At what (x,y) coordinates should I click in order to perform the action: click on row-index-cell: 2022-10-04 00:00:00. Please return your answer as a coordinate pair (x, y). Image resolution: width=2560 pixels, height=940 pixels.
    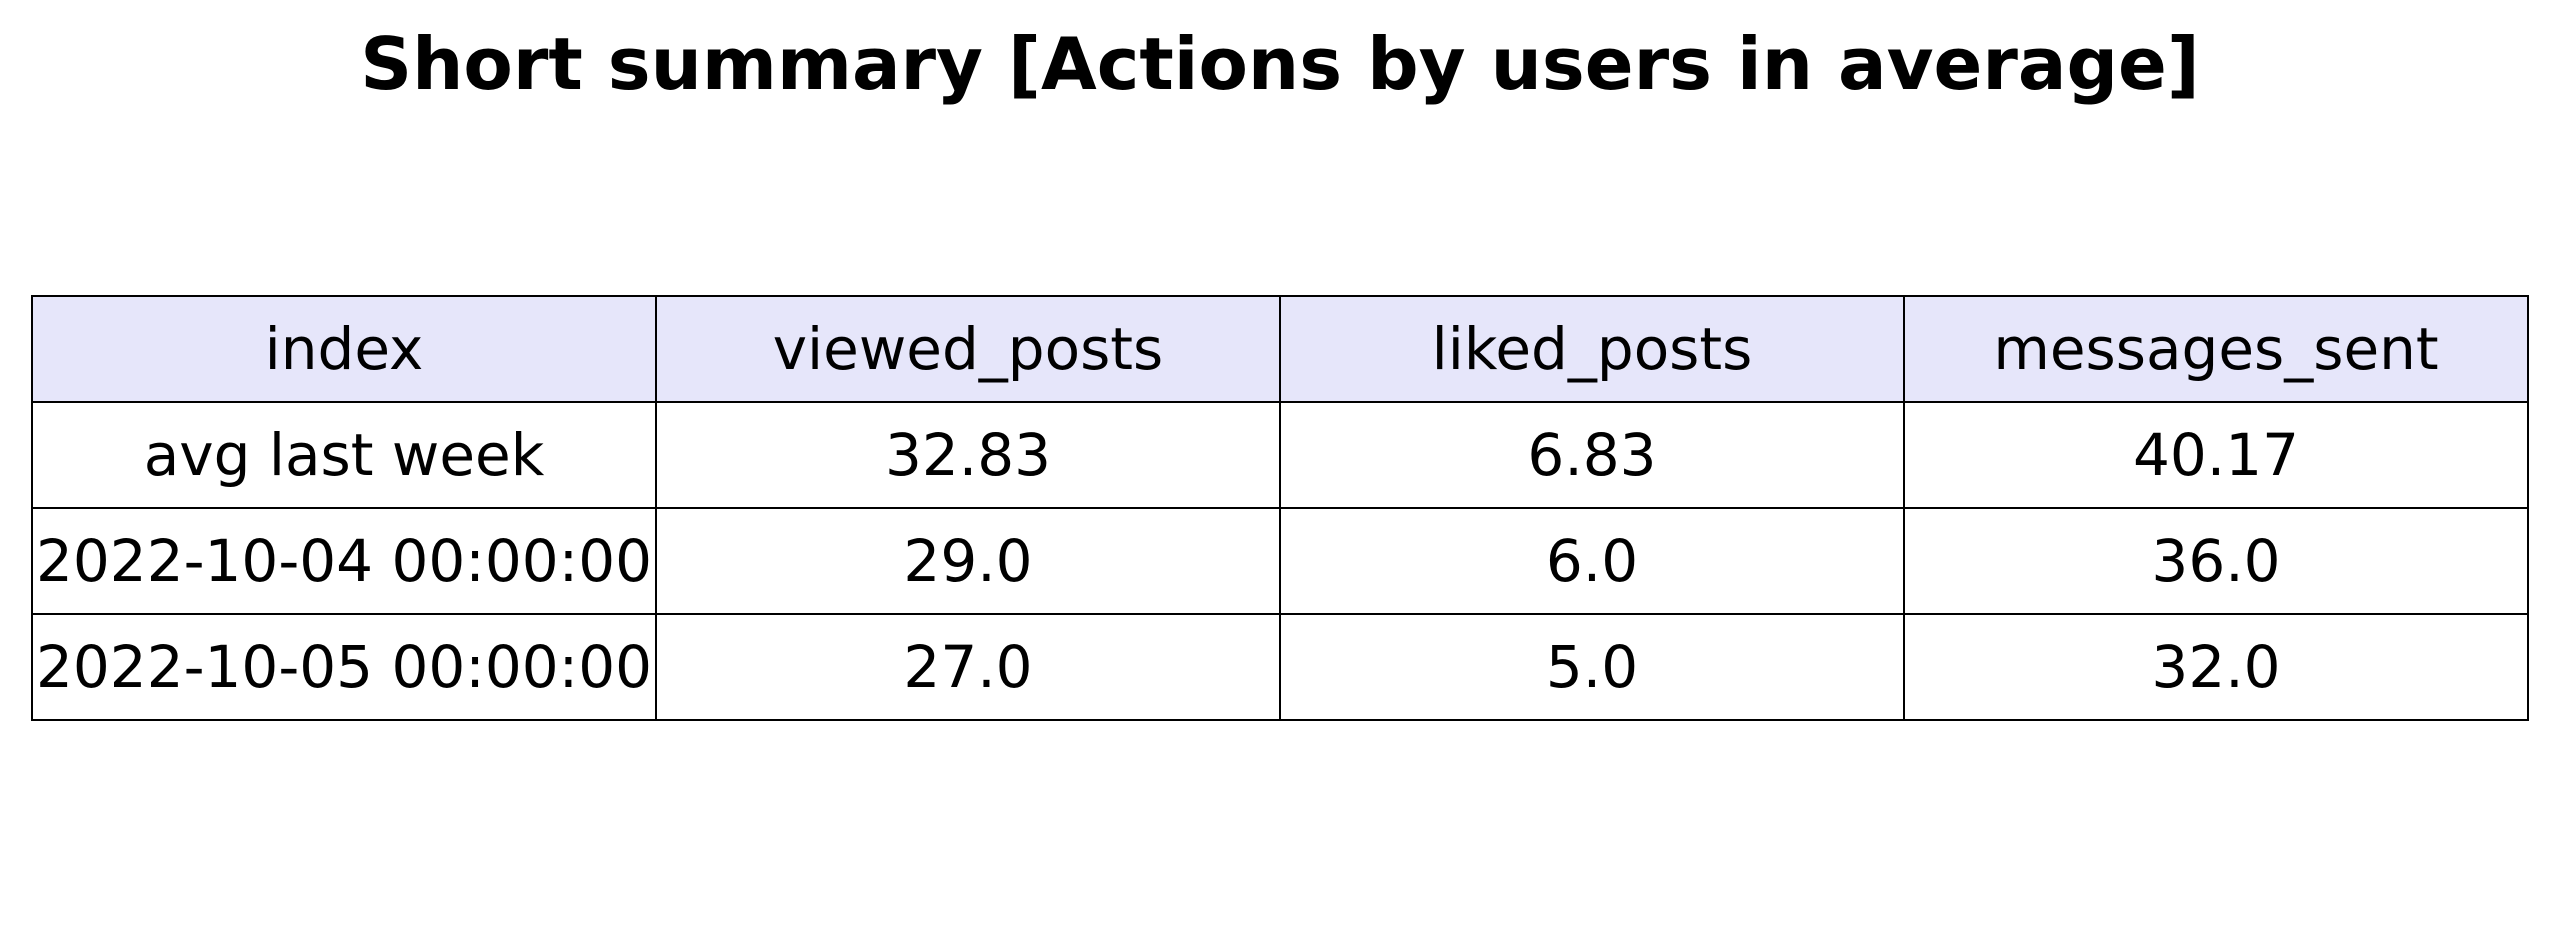
    Looking at the image, I should click on (344, 561).